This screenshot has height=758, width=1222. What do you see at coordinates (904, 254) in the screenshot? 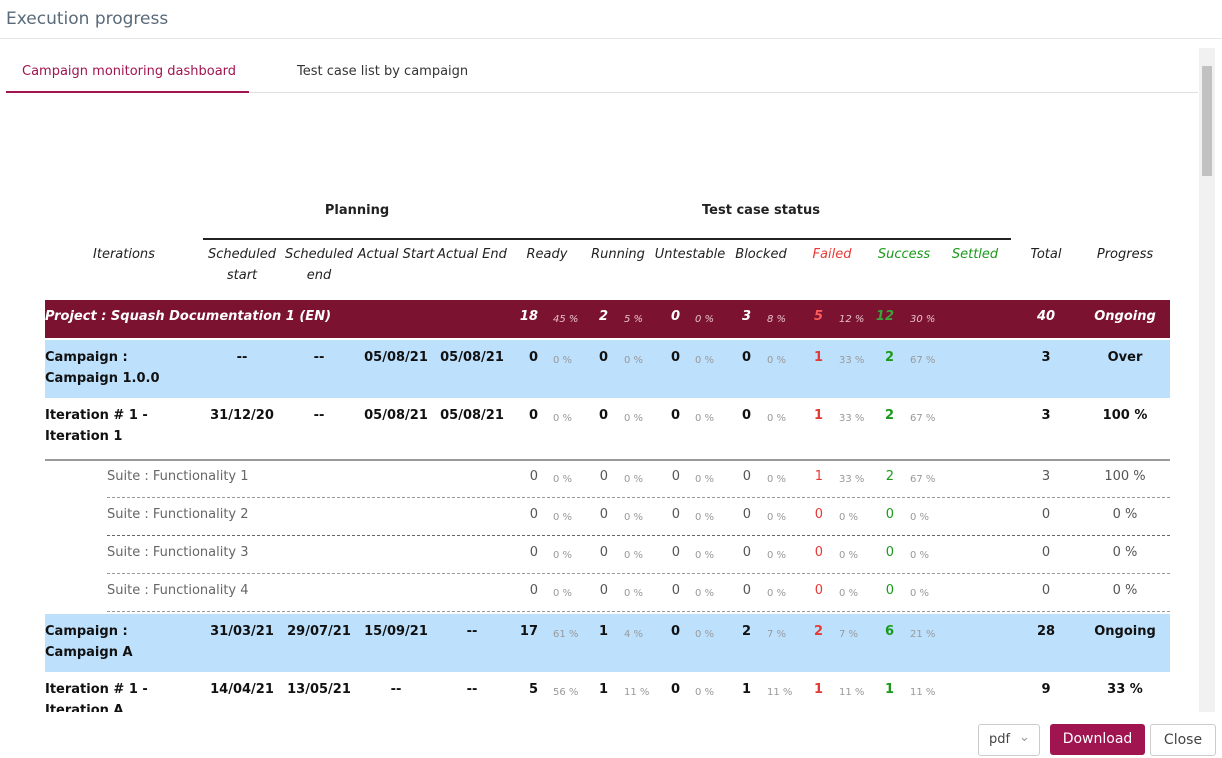
I see `column-header: Success` at bounding box center [904, 254].